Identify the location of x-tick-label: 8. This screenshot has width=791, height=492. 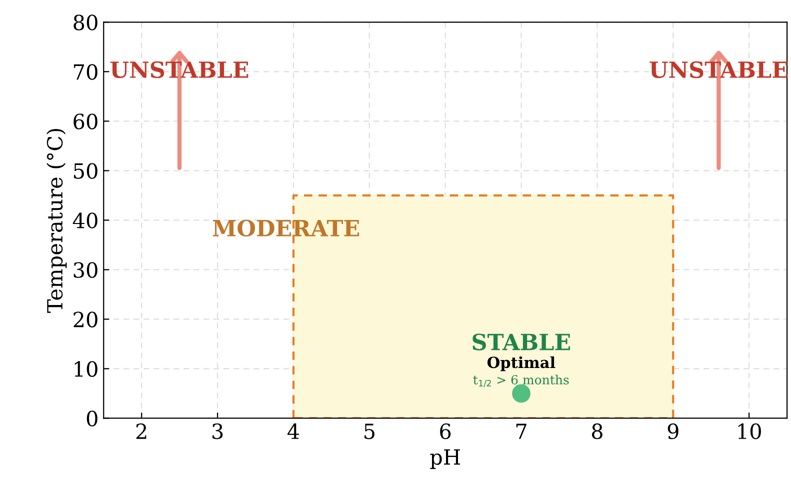
(597, 431).